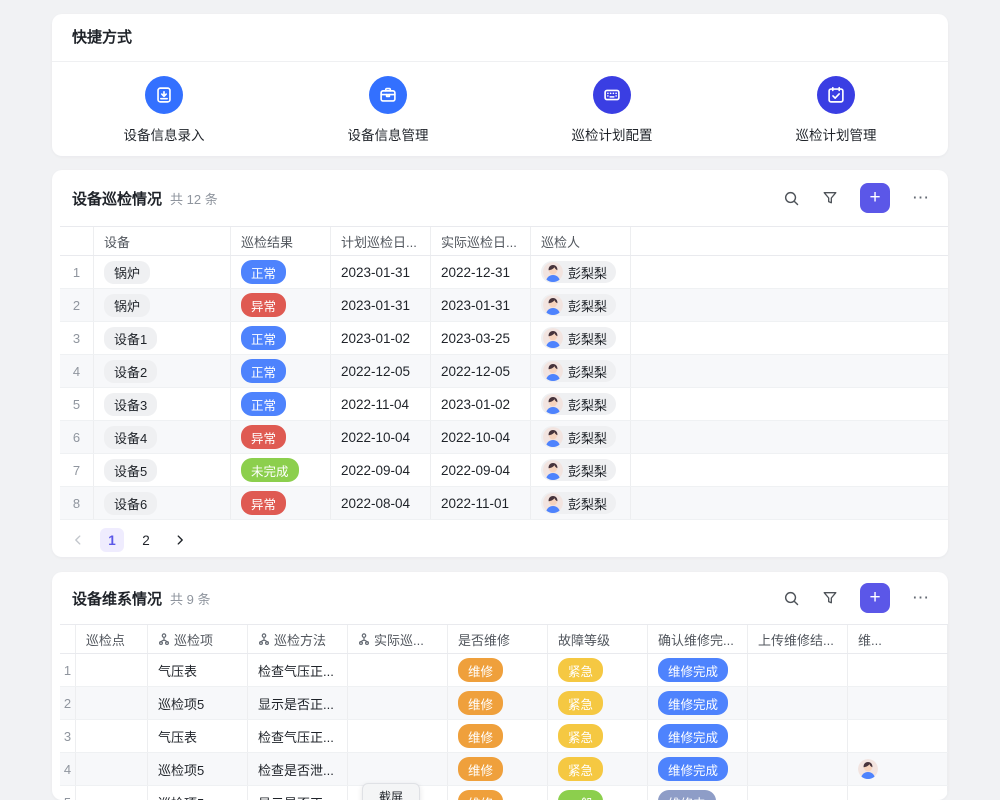  I want to click on page-button-2: 2, so click(146, 540).